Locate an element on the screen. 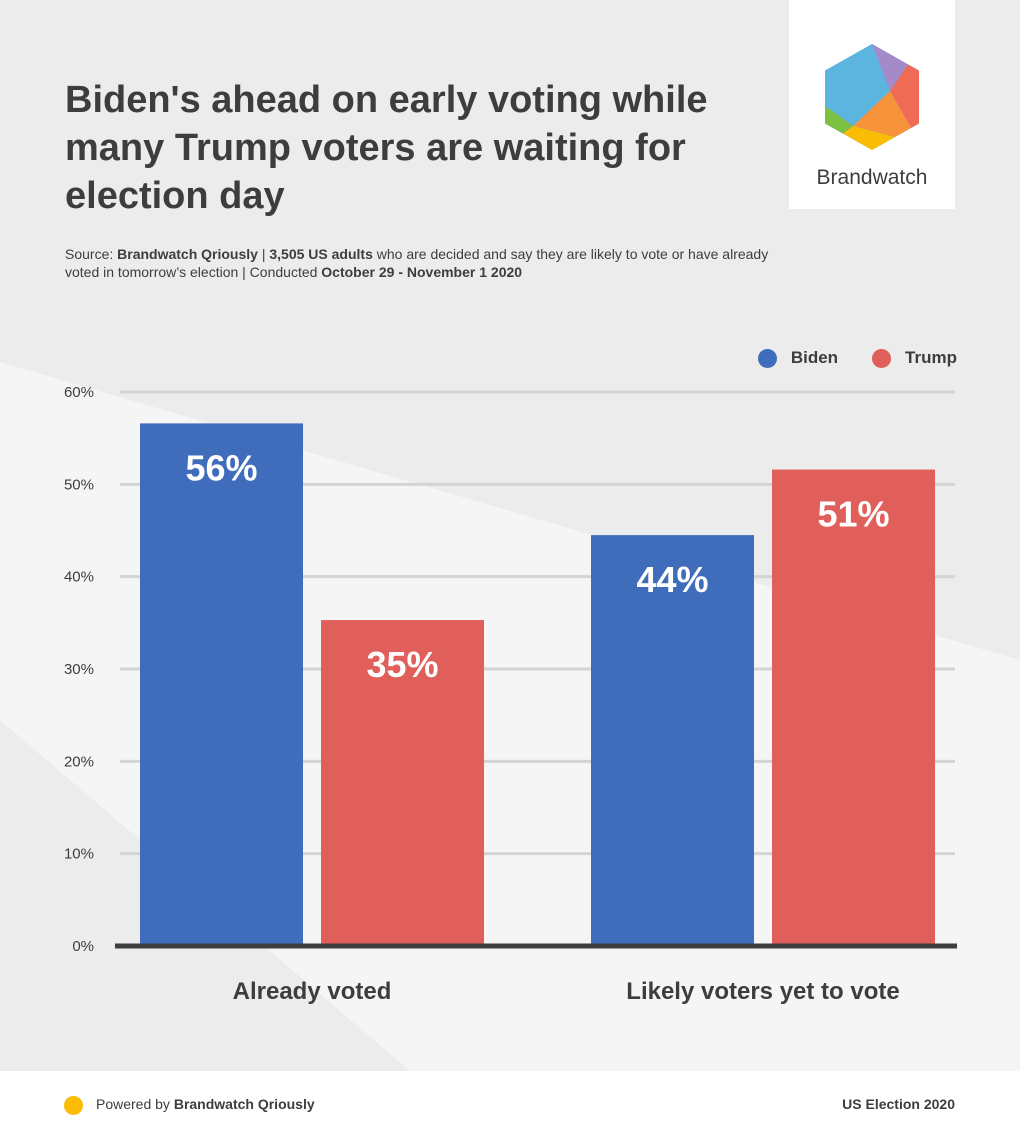 Image resolution: width=1020 pixels, height=1140 pixels. legend-item-biden: Biden is located at coordinates (798, 358).